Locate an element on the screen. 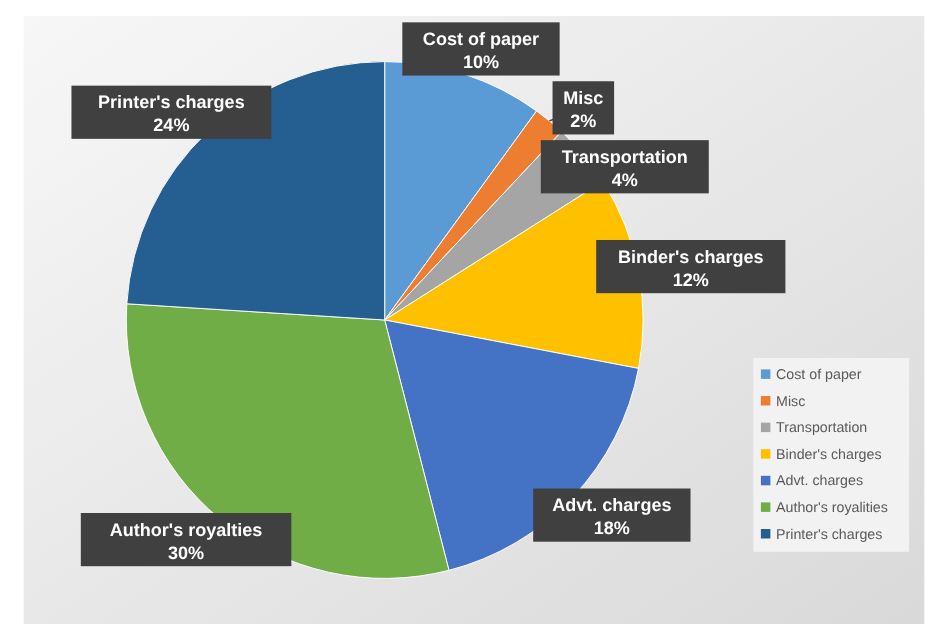  data-label: Cost of paper 10% is located at coordinates (481, 50).